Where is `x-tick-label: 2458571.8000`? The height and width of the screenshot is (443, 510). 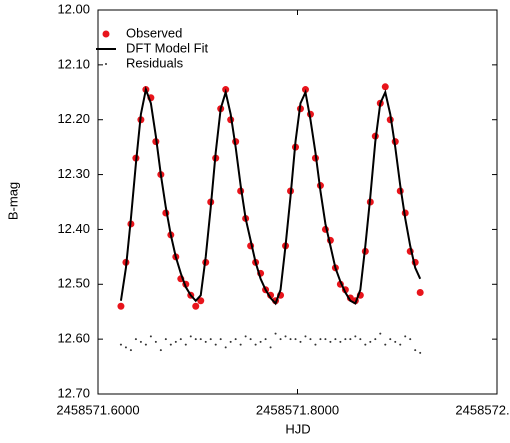
x-tick-label: 2458571.8000 is located at coordinates (297, 409).